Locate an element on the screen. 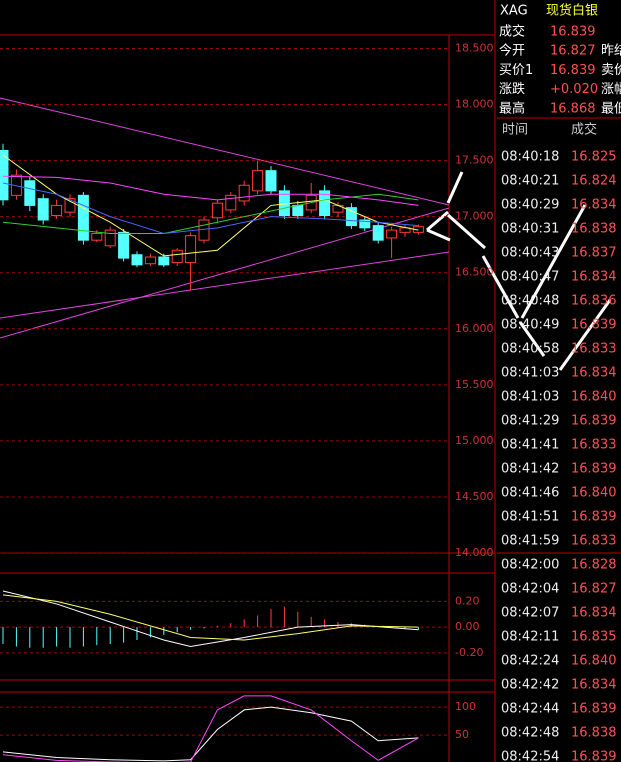  y-tick-label: -0.20 is located at coordinates (469, 652).